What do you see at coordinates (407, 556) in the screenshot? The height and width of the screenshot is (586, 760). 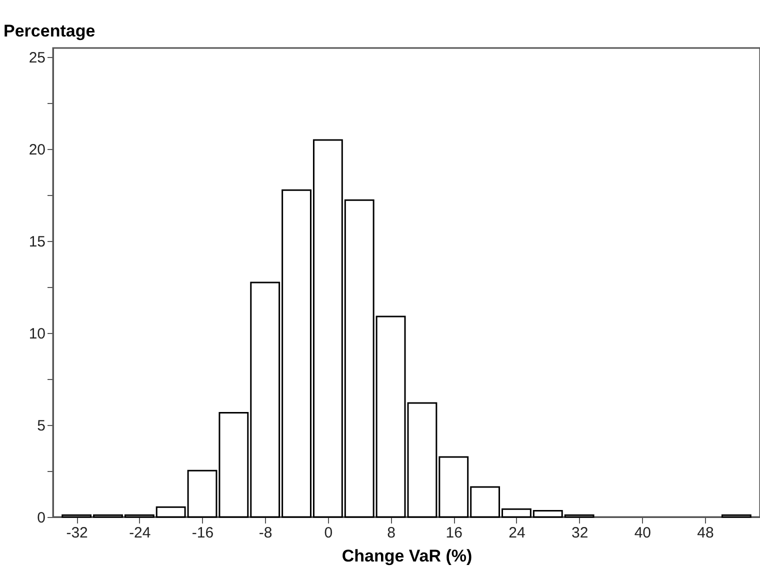 I see `x-axis-title: Change VaR (%)` at bounding box center [407, 556].